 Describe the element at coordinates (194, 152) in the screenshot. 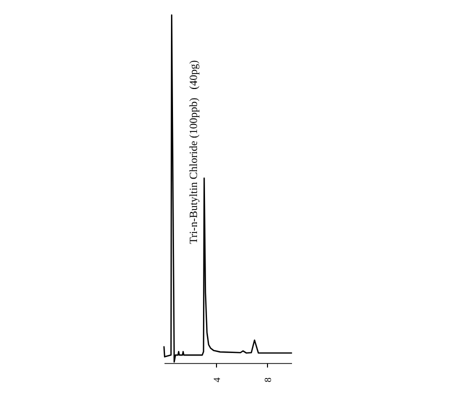

I see `annotation: Tri-n-Butyltin Chloride (100ppb) (40pg)` at that location.